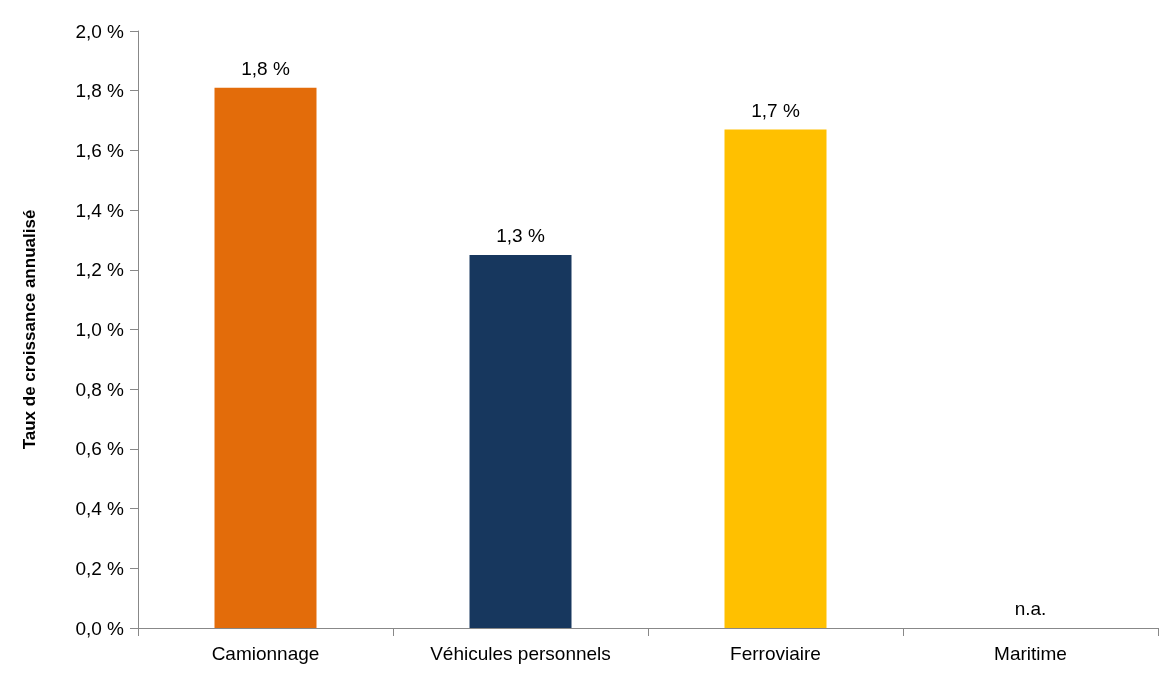  I want to click on x-tick-label: Camionnage, so click(265, 653).